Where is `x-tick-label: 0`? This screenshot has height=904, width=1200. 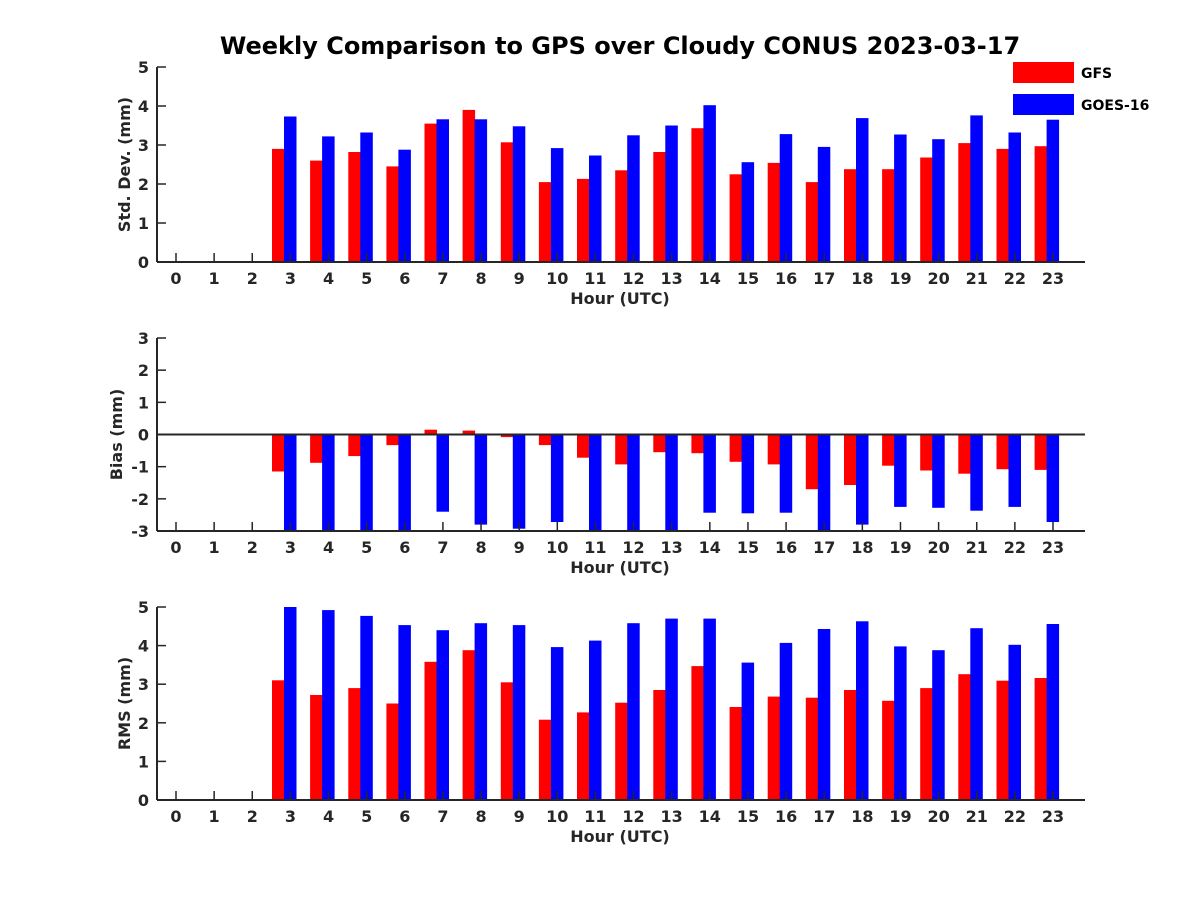
x-tick-label: 0 is located at coordinates (175, 816).